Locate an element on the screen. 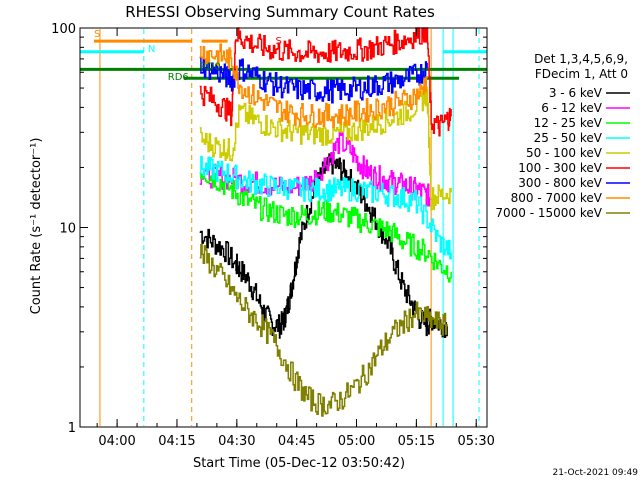  y-tick-label-0: 1 is located at coordinates (72, 428).